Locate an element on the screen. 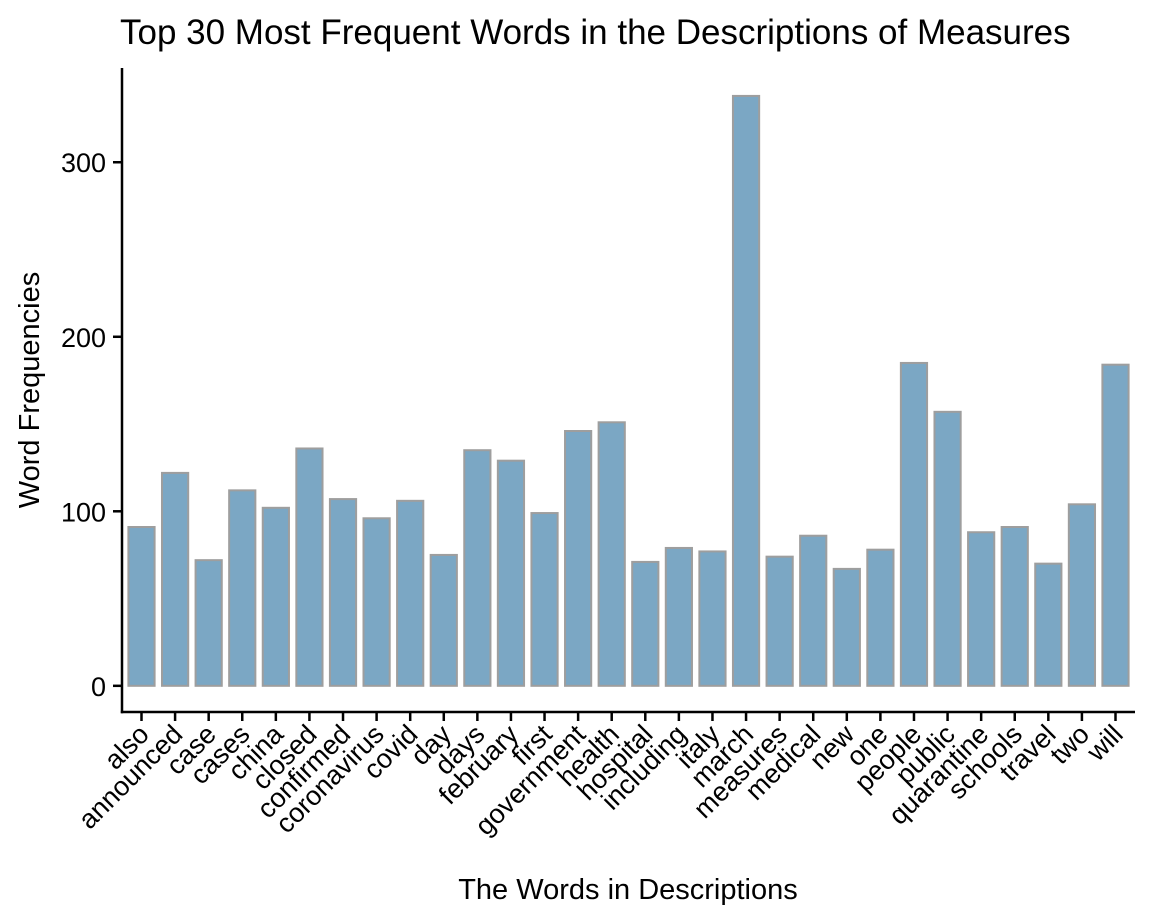  x-tick-label: will is located at coordinates (1104, 743).